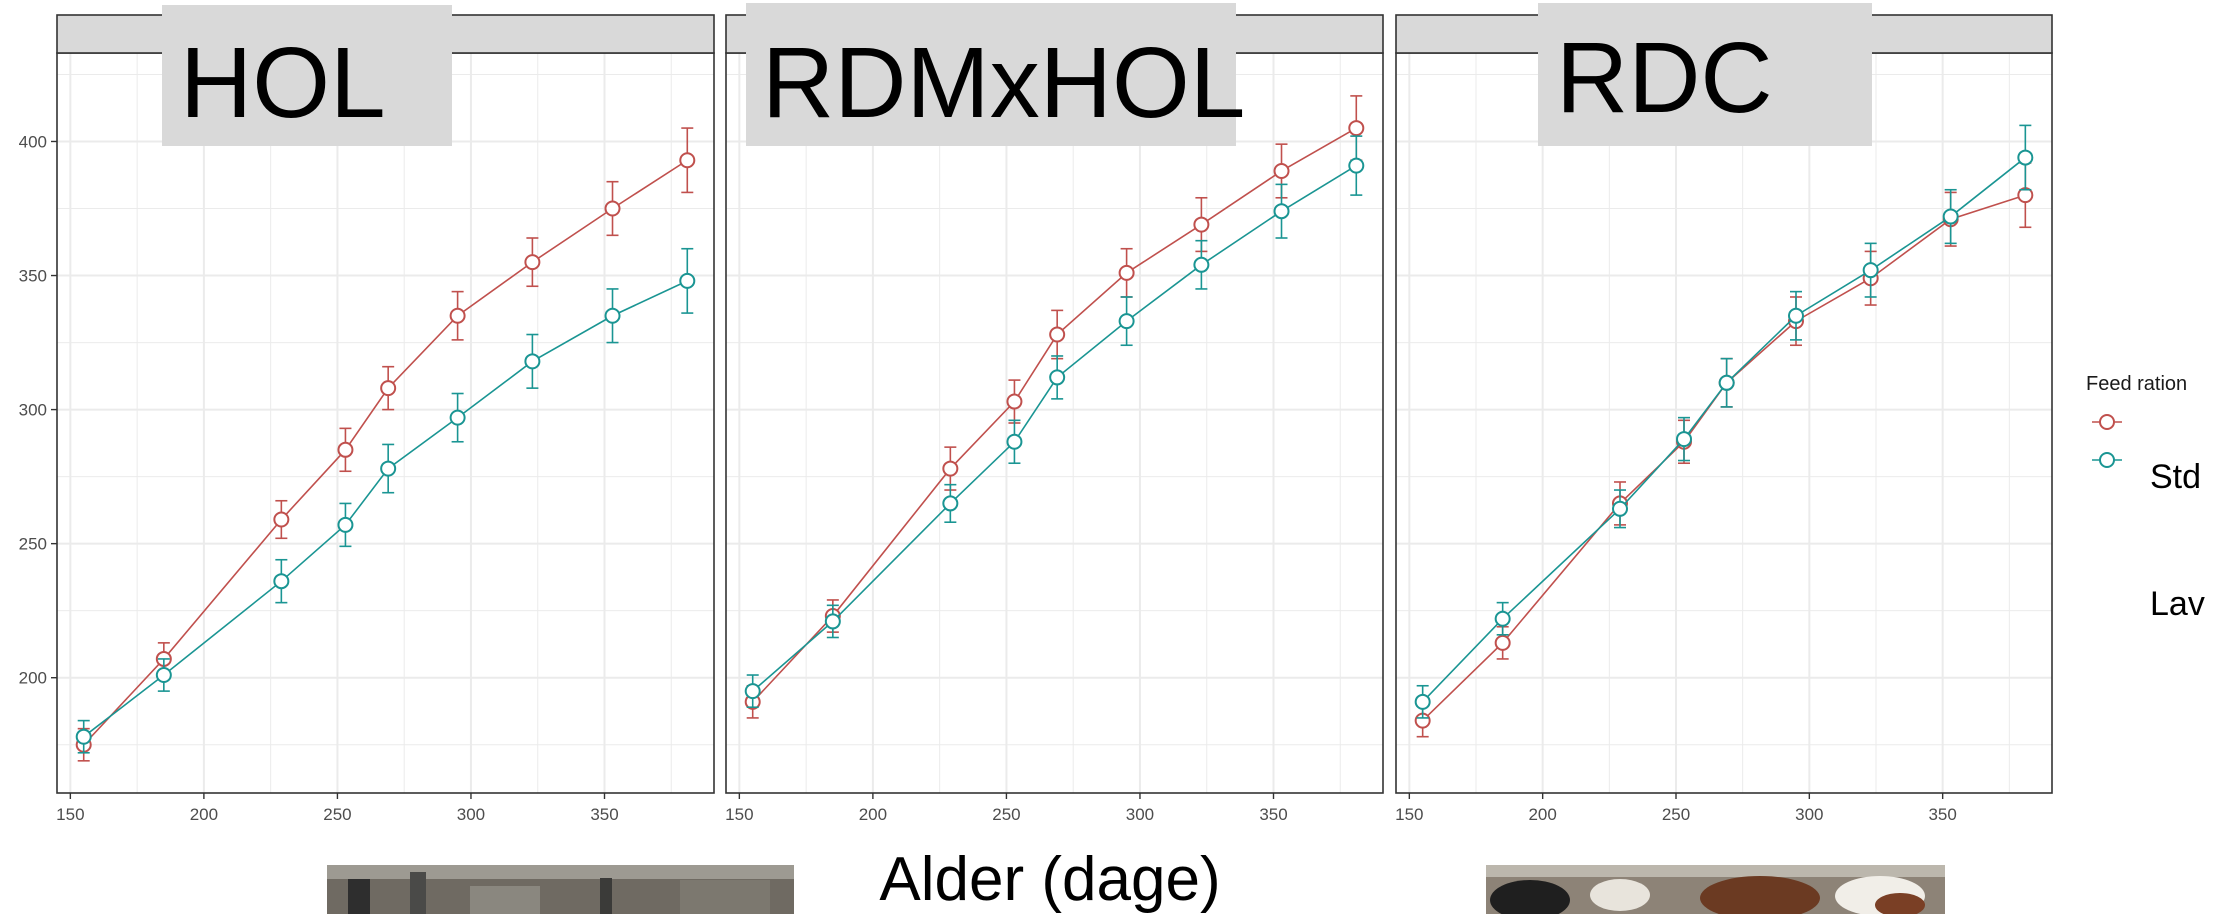 Image resolution: width=2219 pixels, height=914 pixels. What do you see at coordinates (1664, 78) in the screenshot?
I see `facet-title-rdc: RDC` at bounding box center [1664, 78].